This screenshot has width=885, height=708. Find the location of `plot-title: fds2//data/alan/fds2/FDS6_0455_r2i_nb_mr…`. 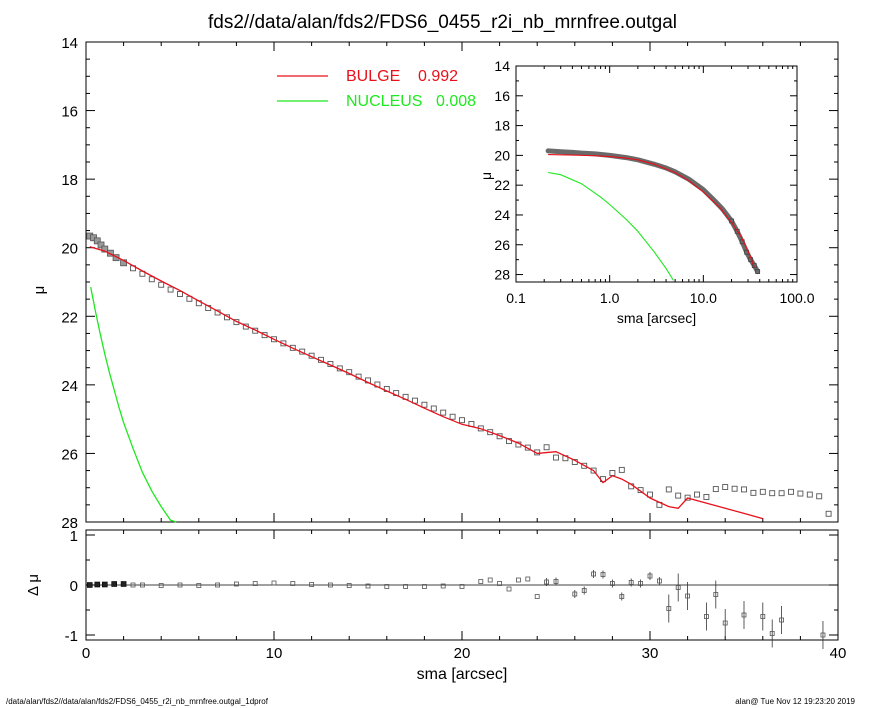

plot-title: fds2//data/alan/fds2/FDS6_0455_r2i_nb_mr… is located at coordinates (442, 22).